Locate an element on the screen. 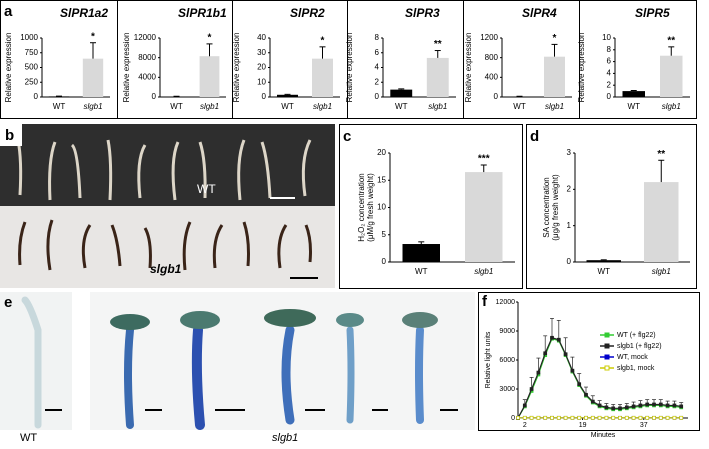 This screenshot has width=709, height=449. y-tick-label: 500 is located at coordinates (32, 67).